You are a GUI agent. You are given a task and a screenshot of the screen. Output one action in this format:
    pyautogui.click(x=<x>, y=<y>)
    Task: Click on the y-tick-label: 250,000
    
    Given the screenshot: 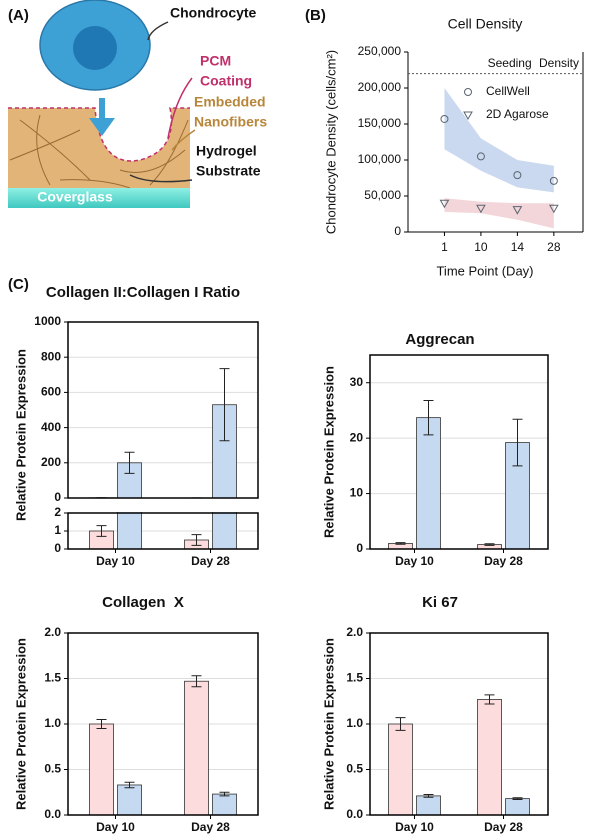 What is the action you would take?
    pyautogui.click(x=380, y=51)
    